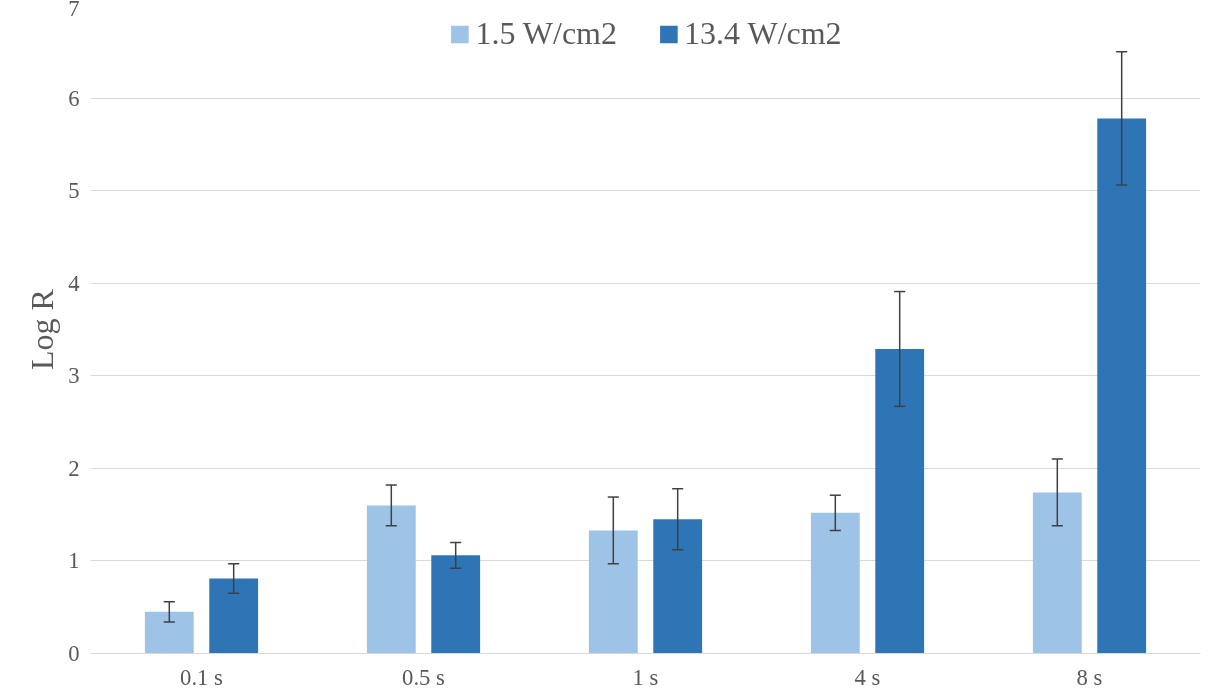 The width and height of the screenshot is (1209, 696). What do you see at coordinates (74, 376) in the screenshot?
I see `y-tick-label: 3` at bounding box center [74, 376].